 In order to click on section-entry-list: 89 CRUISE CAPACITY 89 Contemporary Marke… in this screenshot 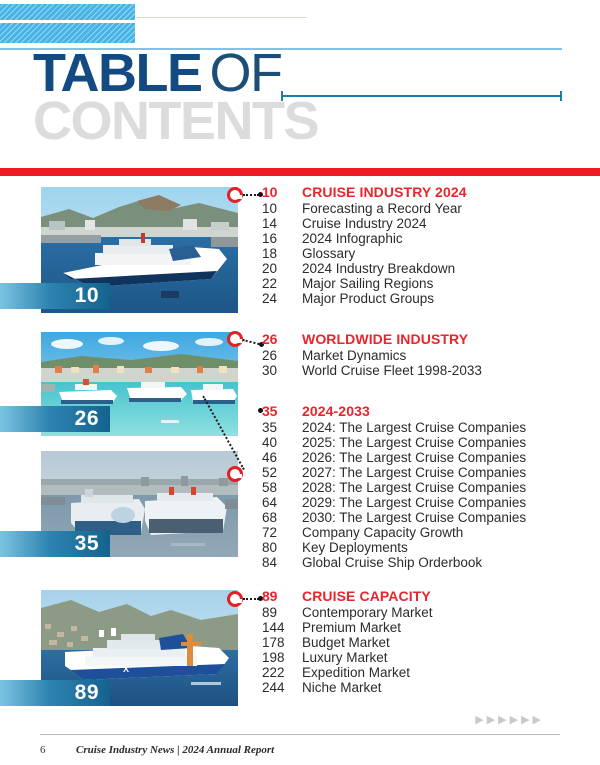, I will do `click(347, 641)`.